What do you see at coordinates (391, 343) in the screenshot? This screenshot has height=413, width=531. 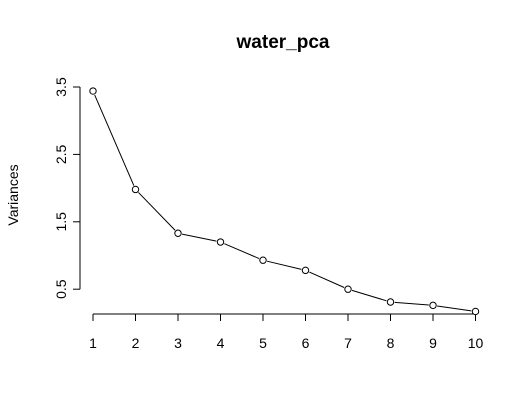 I see `x-tick-label: 8` at bounding box center [391, 343].